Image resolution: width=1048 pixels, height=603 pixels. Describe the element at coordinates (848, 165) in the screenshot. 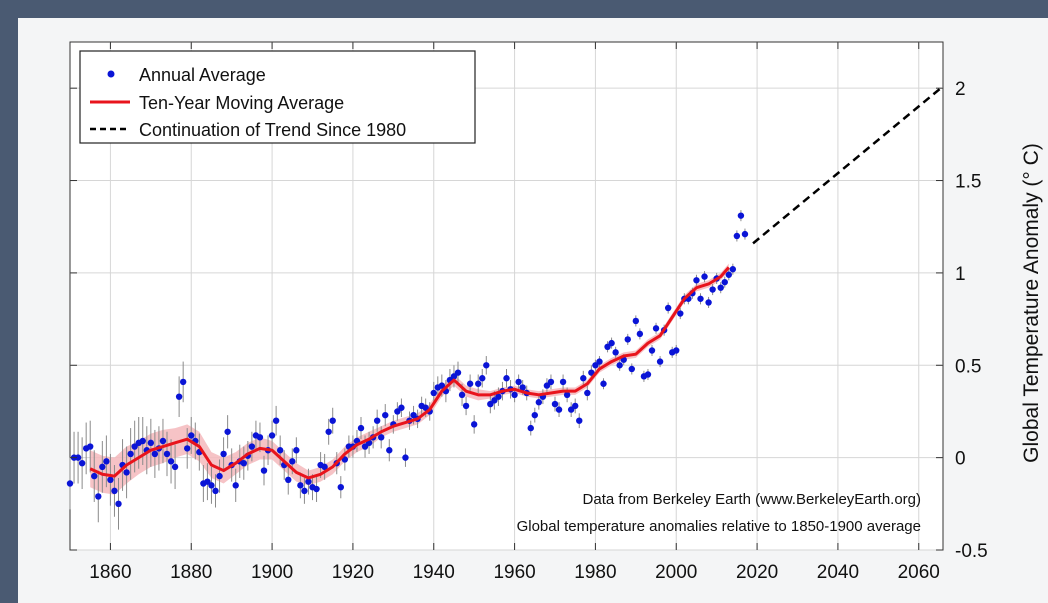

I see `trend-line` at that location.